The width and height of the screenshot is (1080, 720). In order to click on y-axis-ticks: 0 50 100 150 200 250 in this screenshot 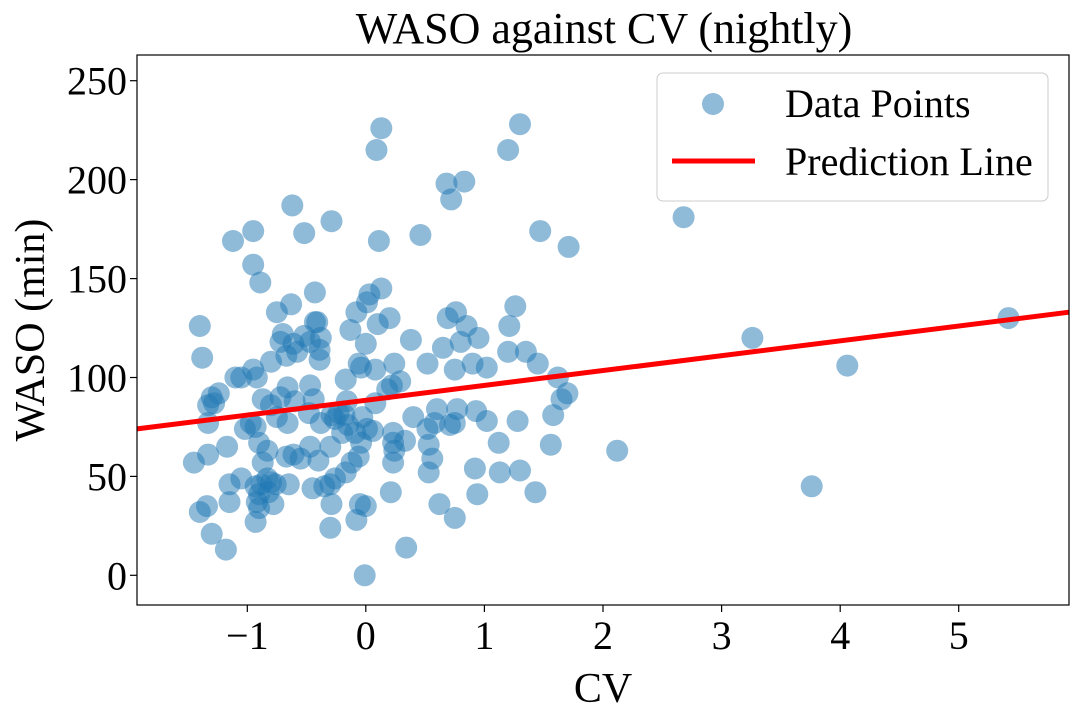, I will do `click(102, 328)`.